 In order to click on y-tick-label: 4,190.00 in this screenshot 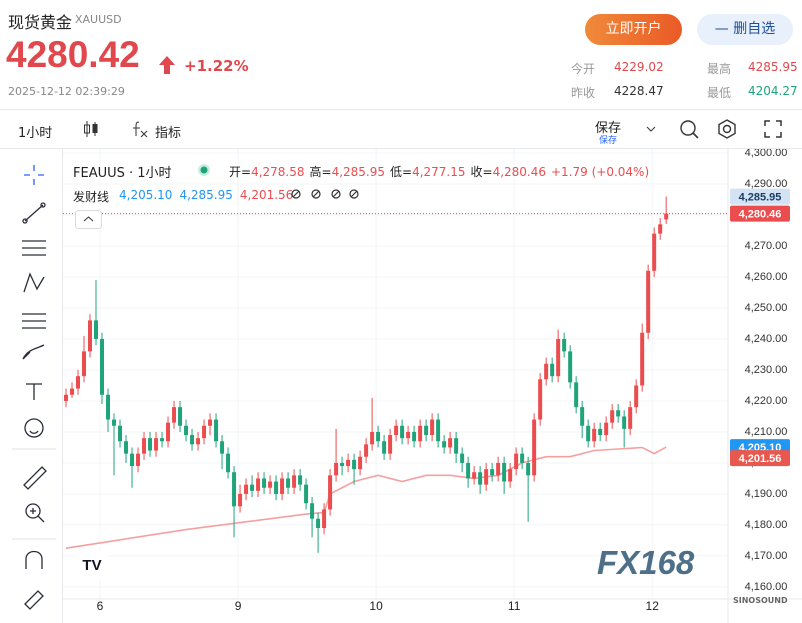, I will do `click(766, 494)`.